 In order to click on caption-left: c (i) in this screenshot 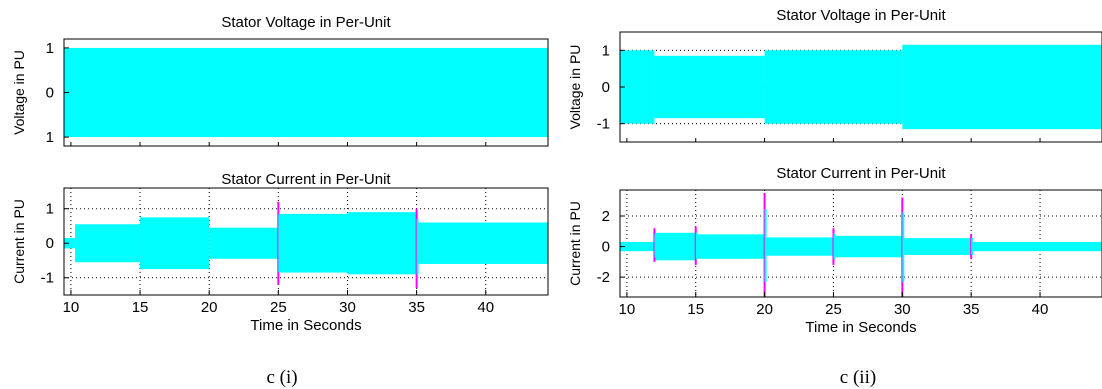, I will do `click(281, 377)`.